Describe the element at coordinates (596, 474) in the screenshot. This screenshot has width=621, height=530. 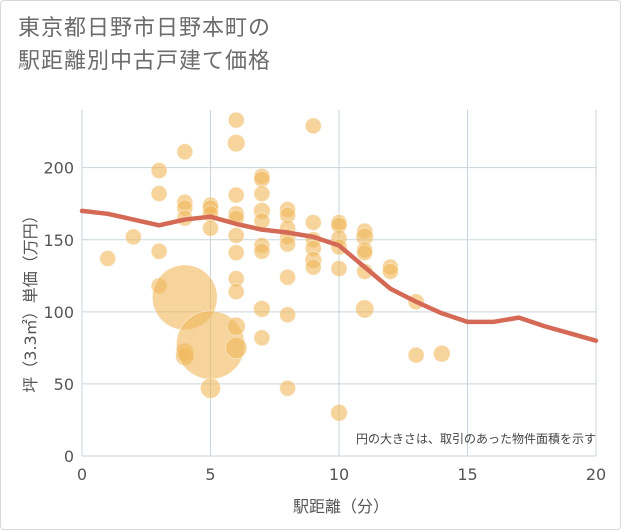
I see `x-tick-label: 20` at that location.